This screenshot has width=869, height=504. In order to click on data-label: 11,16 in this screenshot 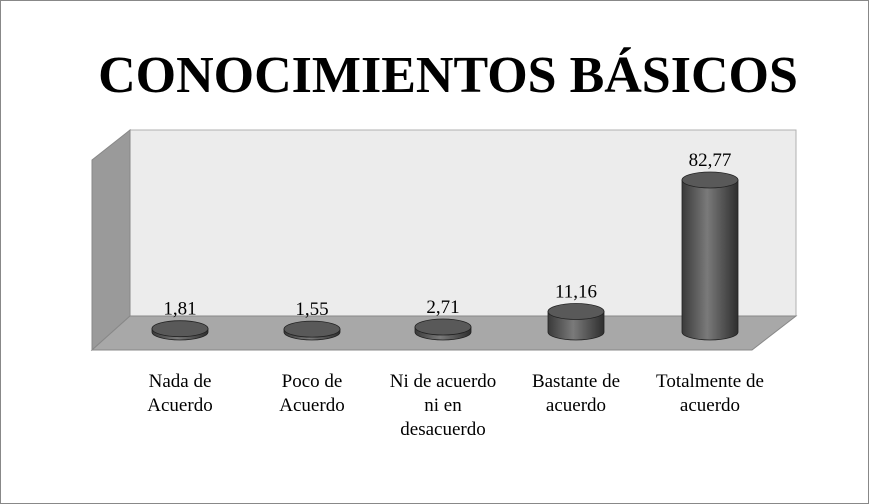, I will do `click(576, 292)`.